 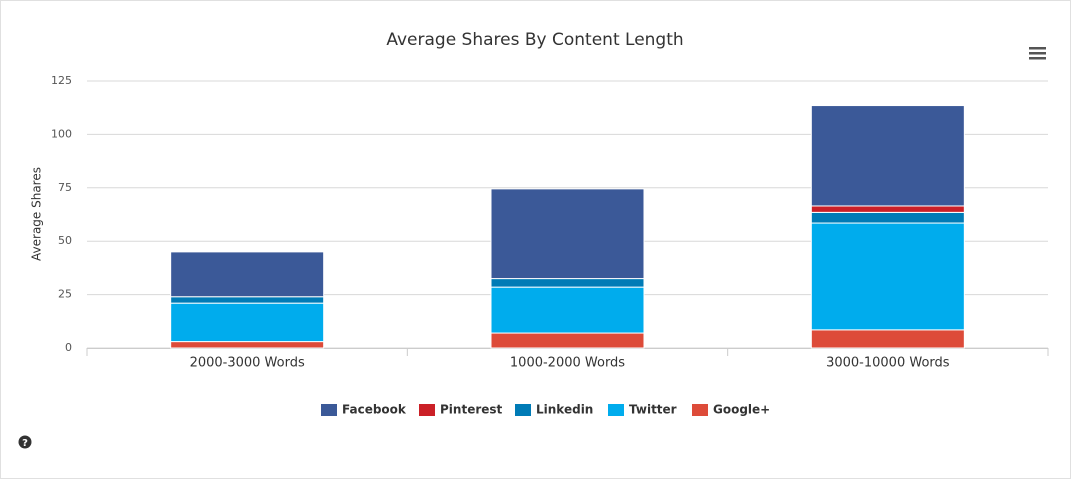 What do you see at coordinates (374, 410) in the screenshot?
I see `legend-label: Facebook` at bounding box center [374, 410].